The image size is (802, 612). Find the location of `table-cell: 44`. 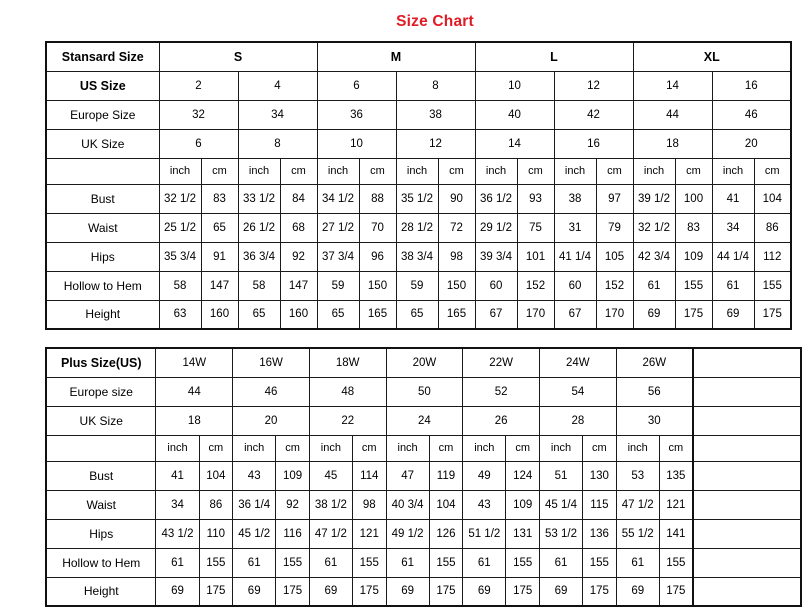

table-cell: 44 is located at coordinates (672, 114).